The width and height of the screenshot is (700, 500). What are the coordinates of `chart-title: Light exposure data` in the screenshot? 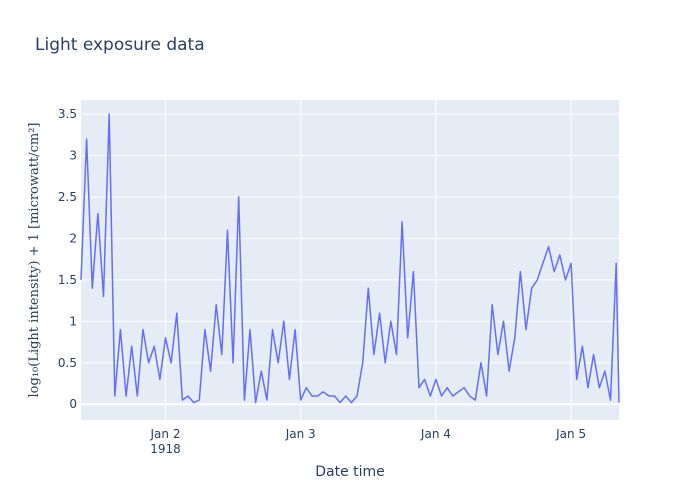 It's located at (120, 45).